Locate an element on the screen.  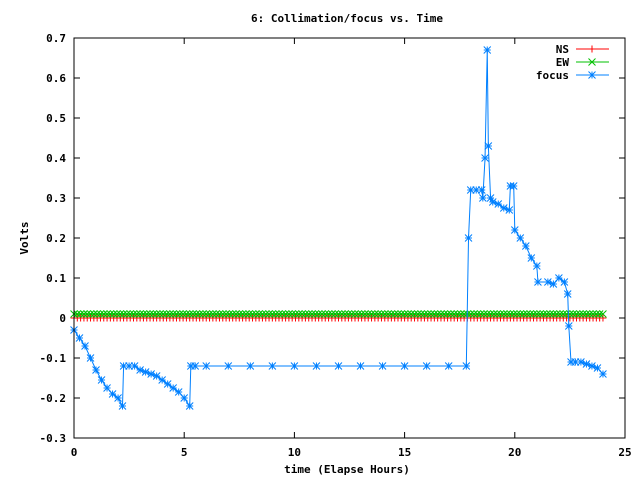
x-tick-label: 20 is located at coordinates (514, 452).